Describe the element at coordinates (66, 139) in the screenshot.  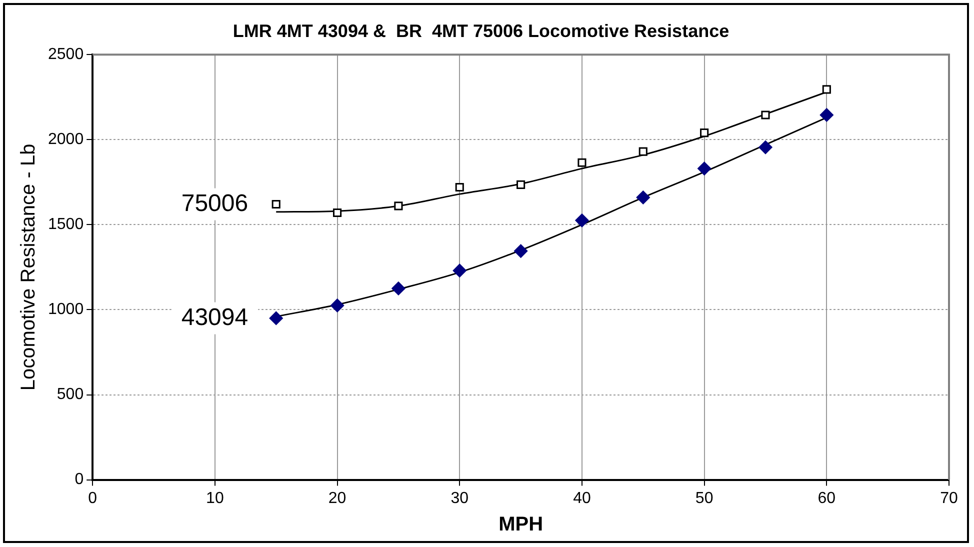
I see `y-tick-label: 2000` at that location.